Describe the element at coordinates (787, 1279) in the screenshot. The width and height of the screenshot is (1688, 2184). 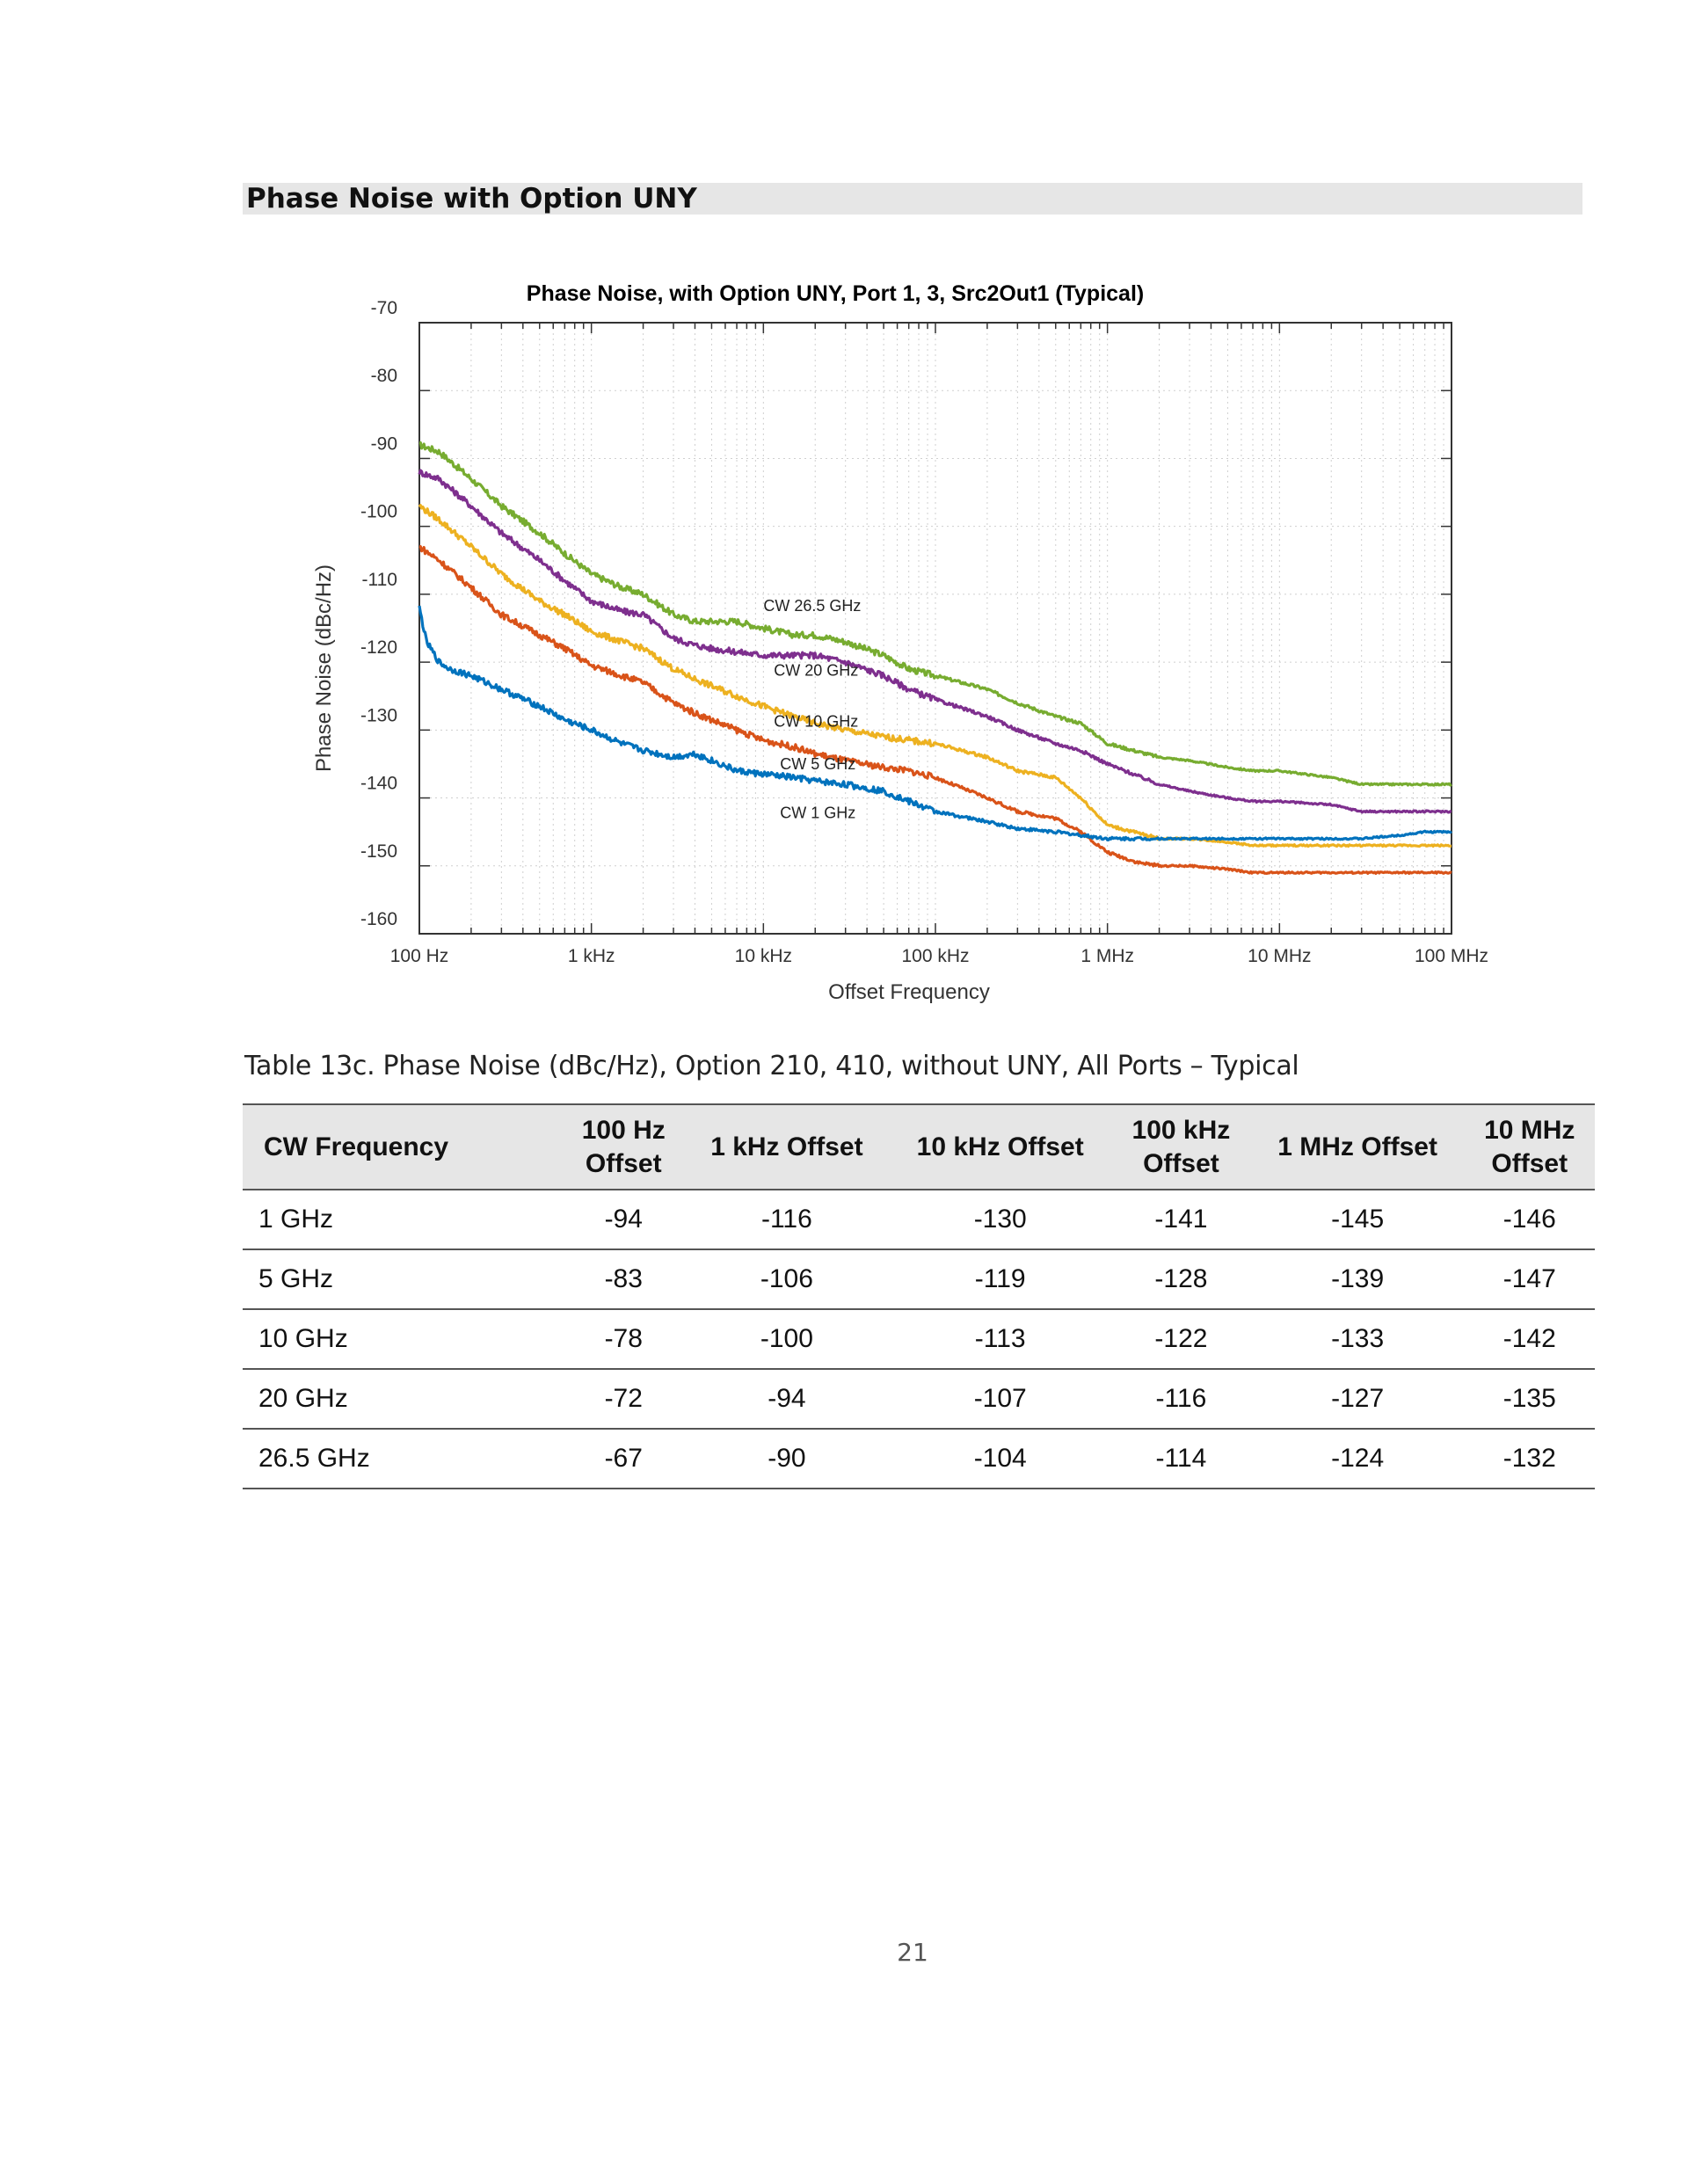
I see `table-cell: -106` at that location.